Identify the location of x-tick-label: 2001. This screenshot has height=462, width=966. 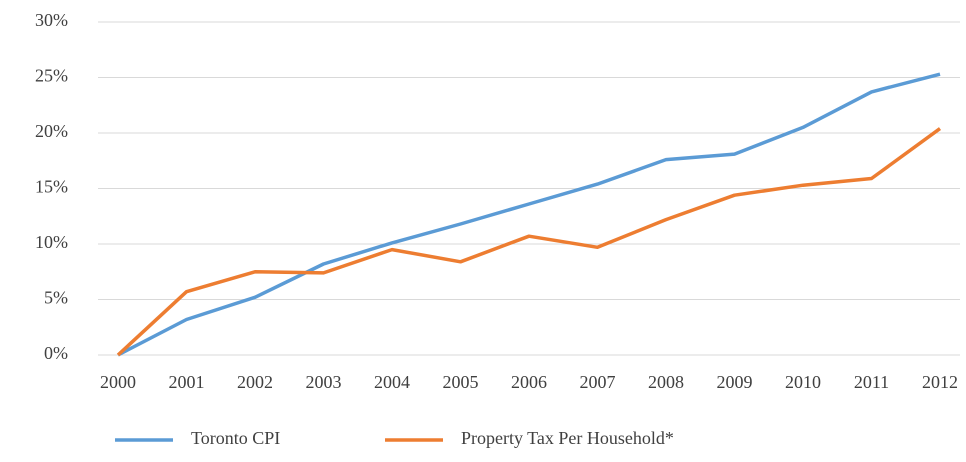
(187, 382).